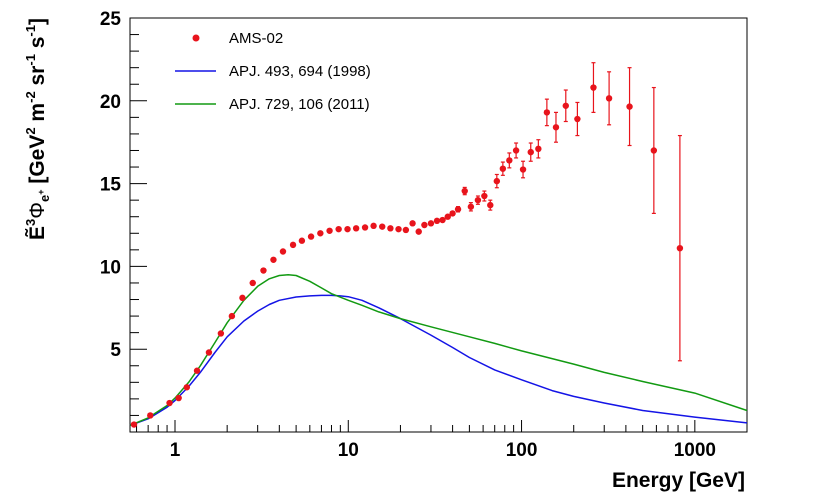 Image resolution: width=827 pixels, height=499 pixels. What do you see at coordinates (110, 267) in the screenshot?
I see `y-tick-label: 10` at bounding box center [110, 267].